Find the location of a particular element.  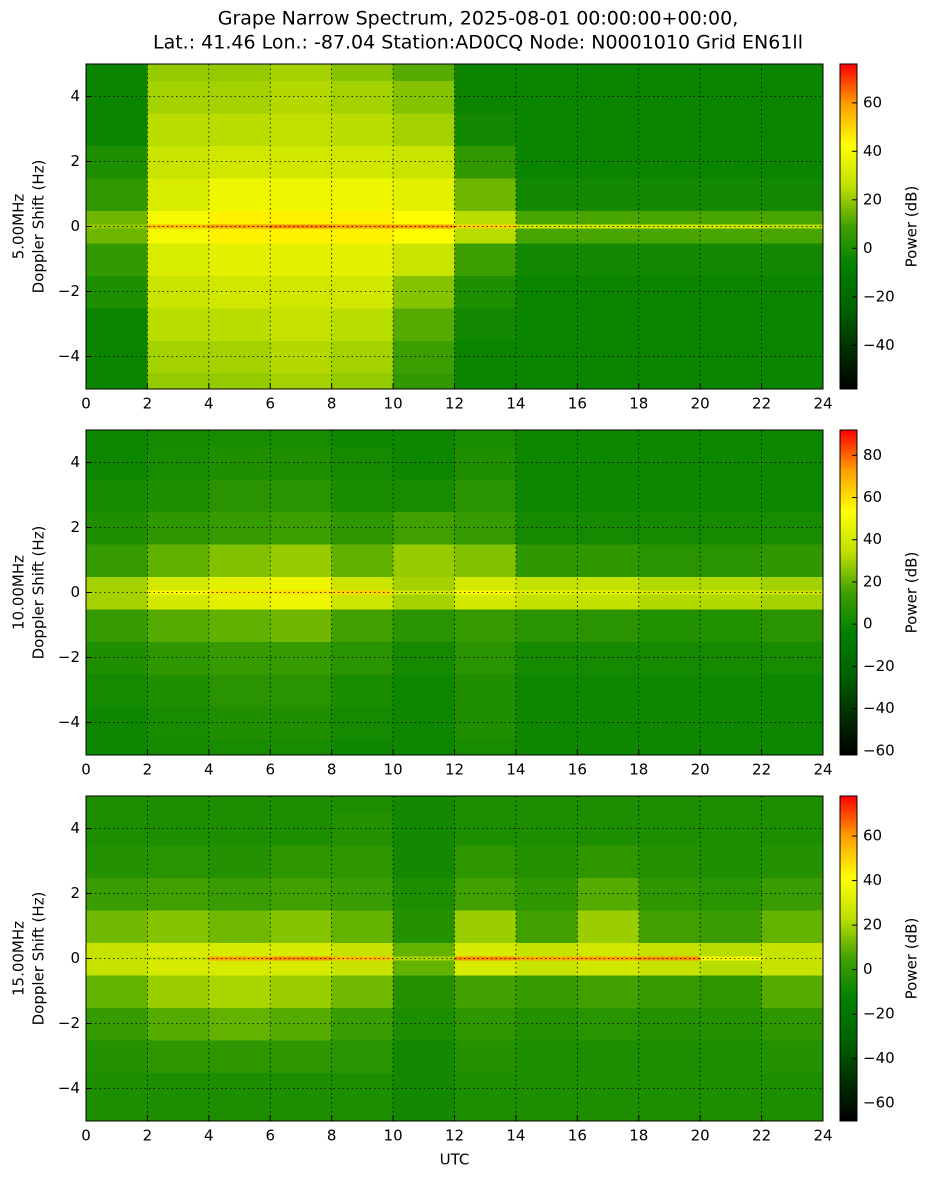

x-tick-label: 22 is located at coordinates (761, 770).